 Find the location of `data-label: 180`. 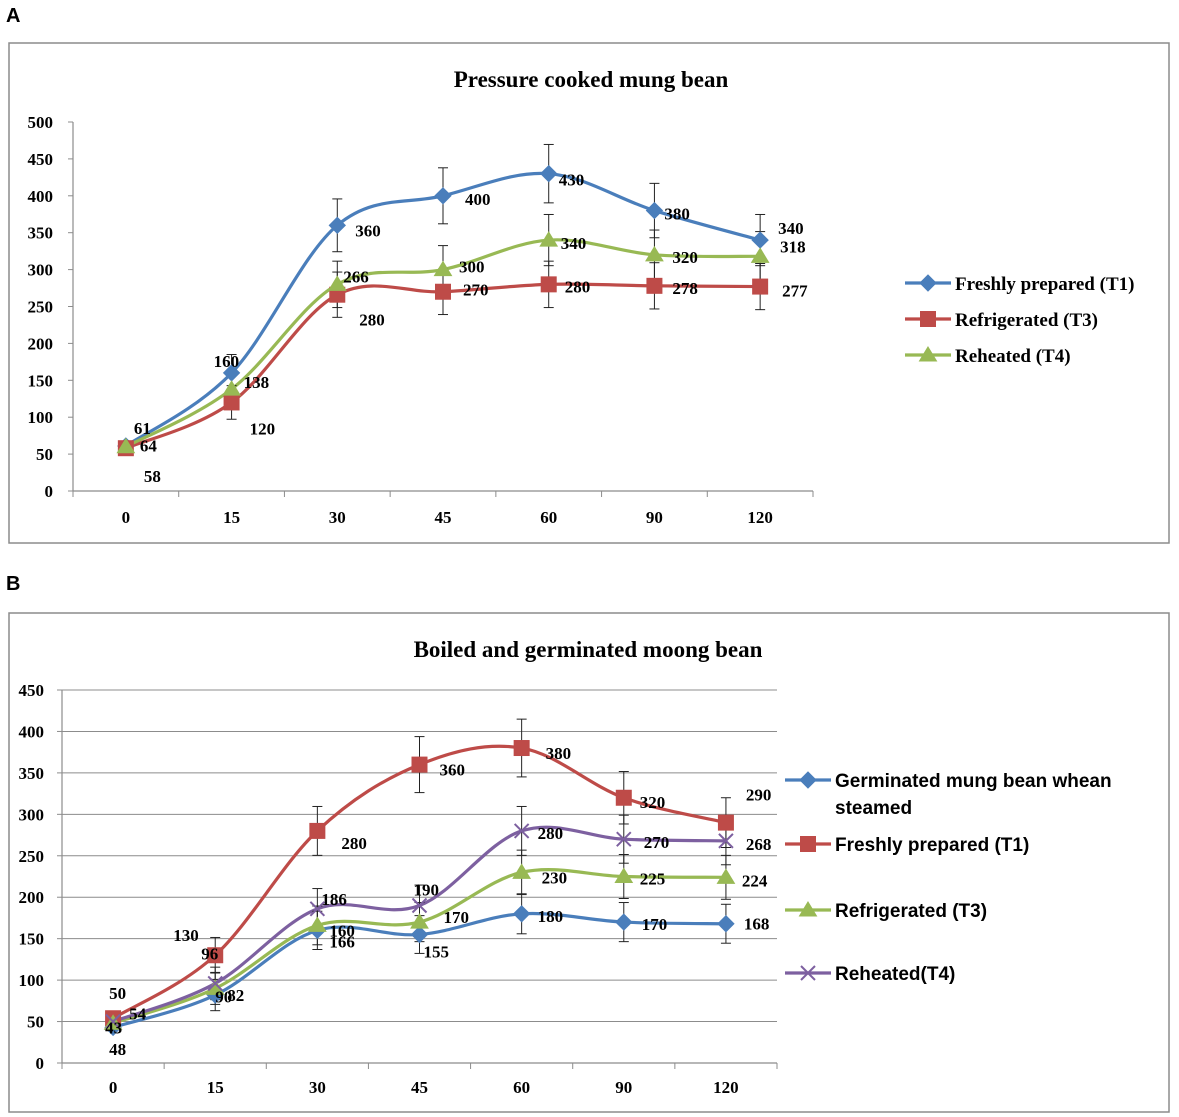

data-label: 180 is located at coordinates (551, 916).